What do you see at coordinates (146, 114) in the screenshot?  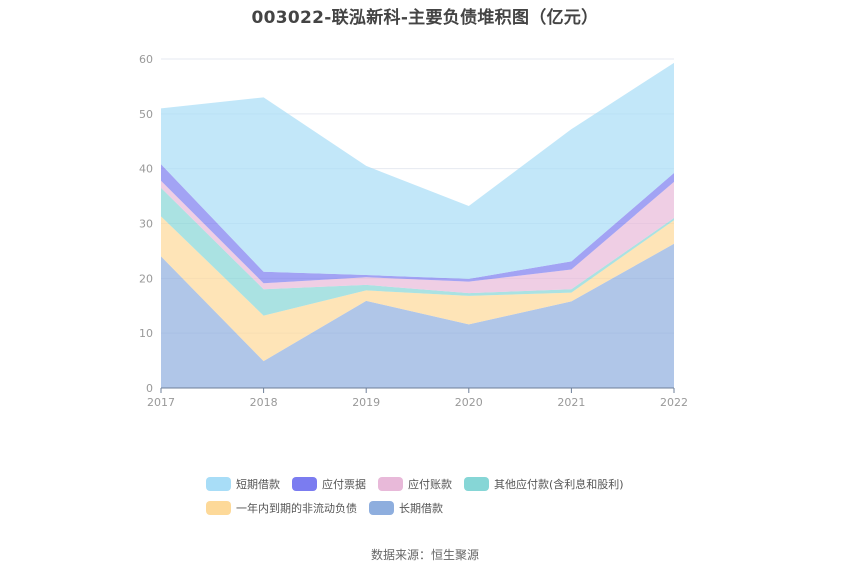 I see `svg-text: 50` at bounding box center [146, 114].